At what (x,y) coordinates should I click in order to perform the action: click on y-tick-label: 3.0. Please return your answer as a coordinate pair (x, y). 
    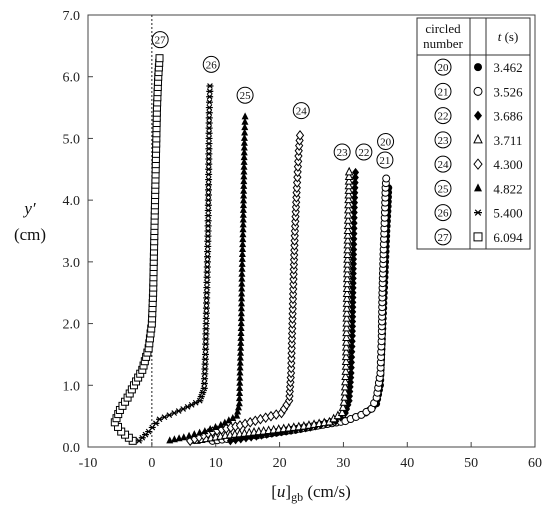
    Looking at the image, I should click on (72, 263).